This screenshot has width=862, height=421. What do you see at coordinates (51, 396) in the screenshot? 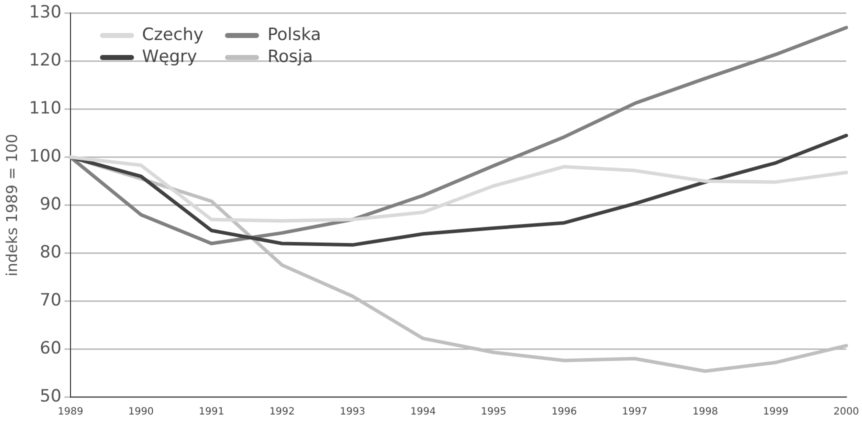
I see `y-tick-label: 50` at bounding box center [51, 396].